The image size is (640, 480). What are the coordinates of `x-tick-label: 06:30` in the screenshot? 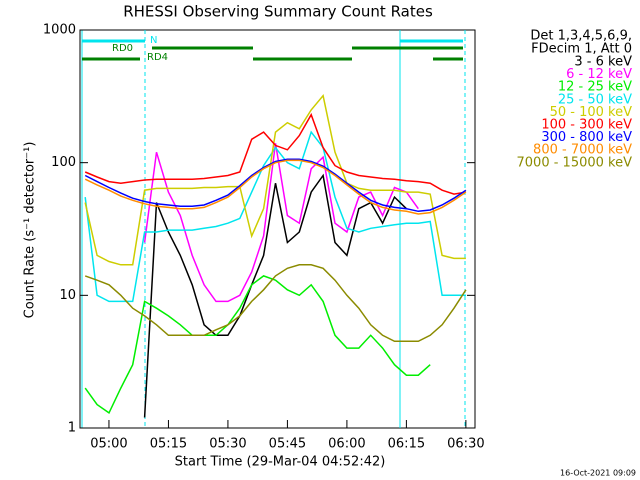 It's located at (465, 444).